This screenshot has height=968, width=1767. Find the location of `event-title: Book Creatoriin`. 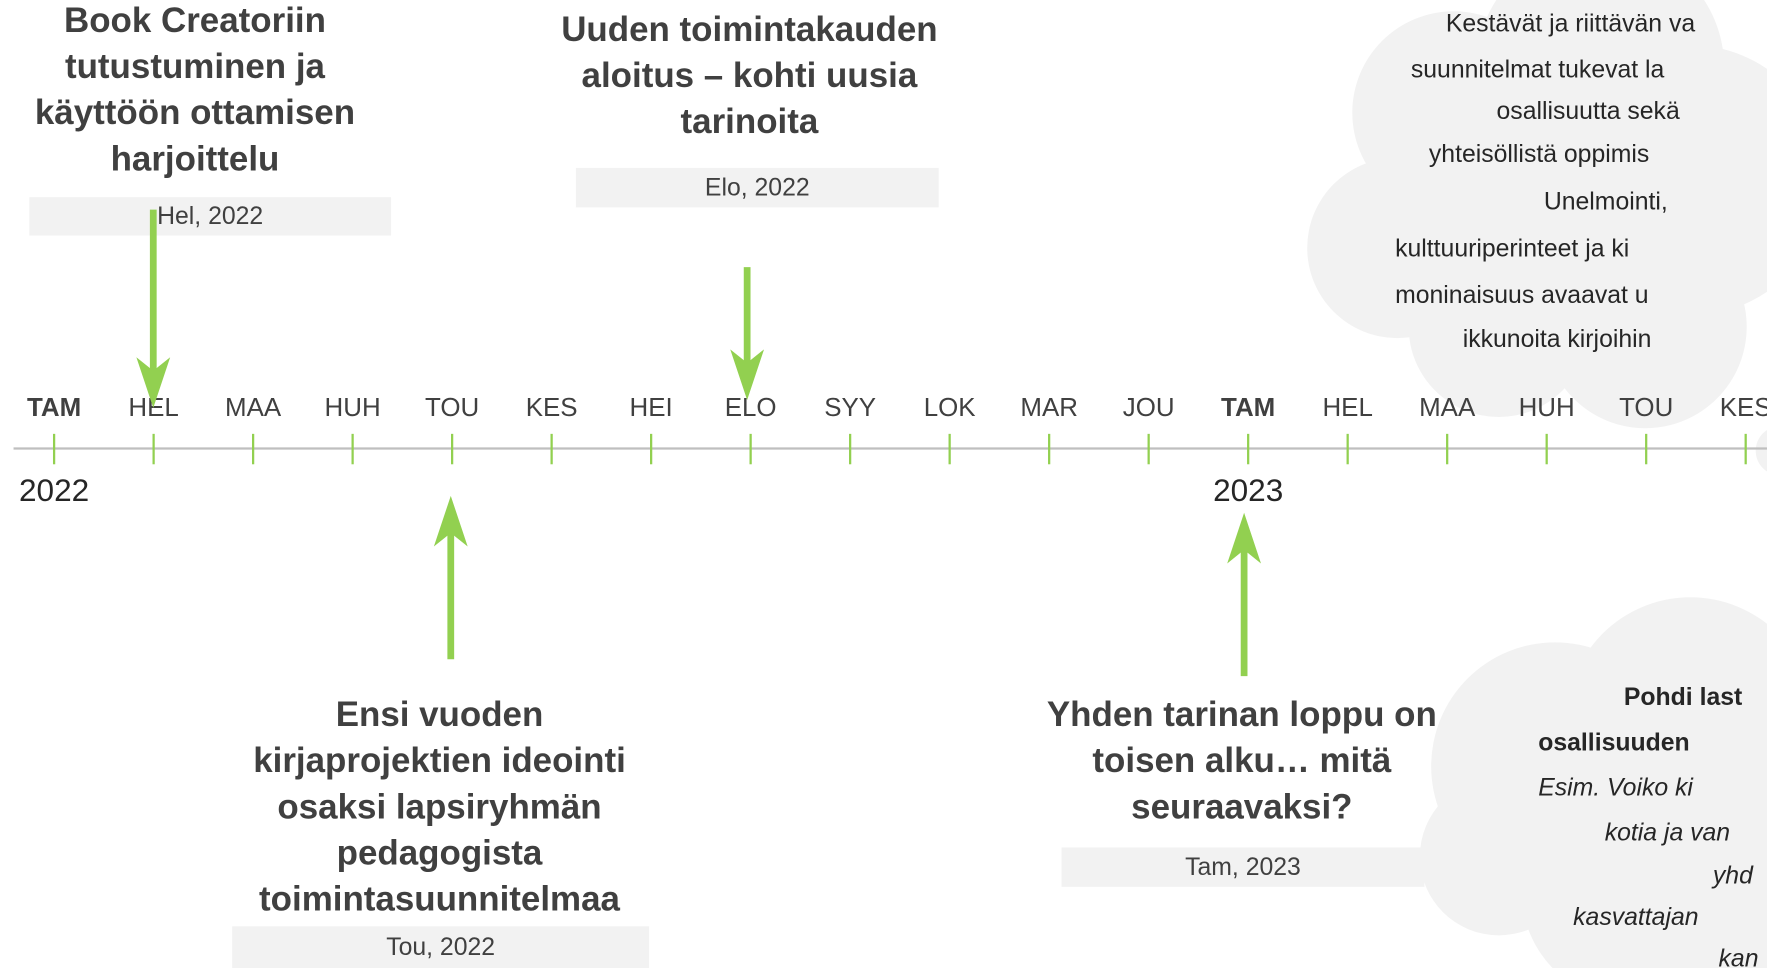

event-title: Book Creatoriin is located at coordinates (195, 20).